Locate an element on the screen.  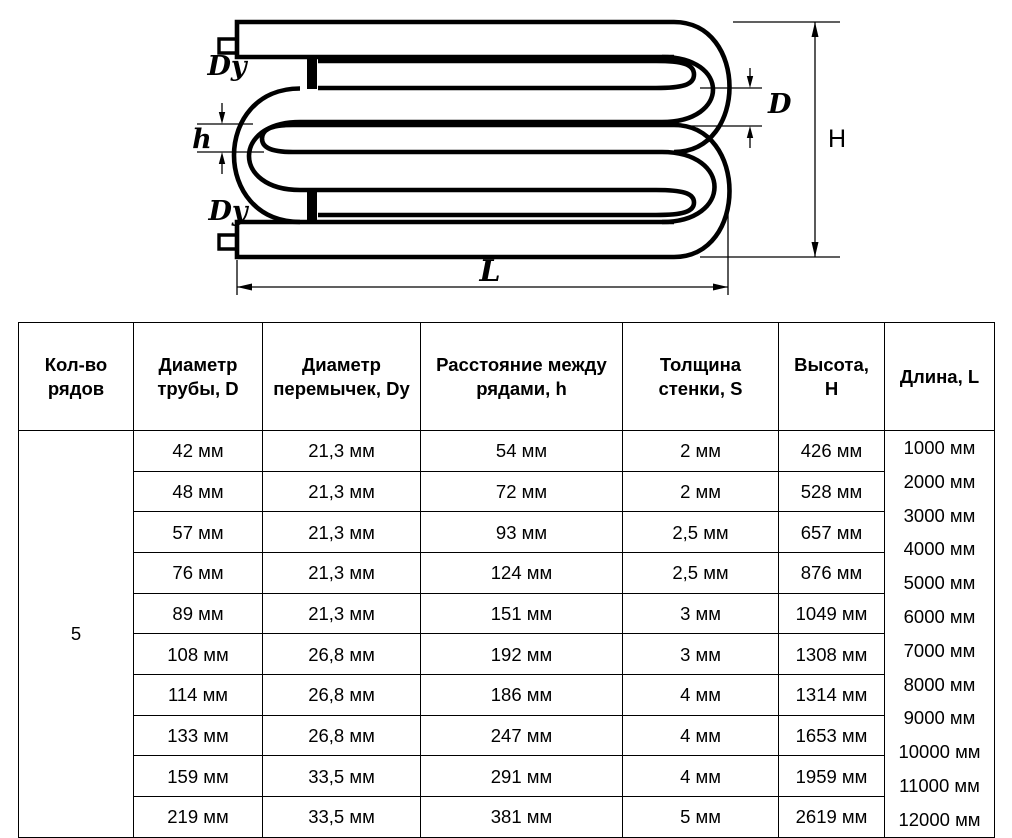
length-value: 3000 мм is located at coordinates (939, 515).